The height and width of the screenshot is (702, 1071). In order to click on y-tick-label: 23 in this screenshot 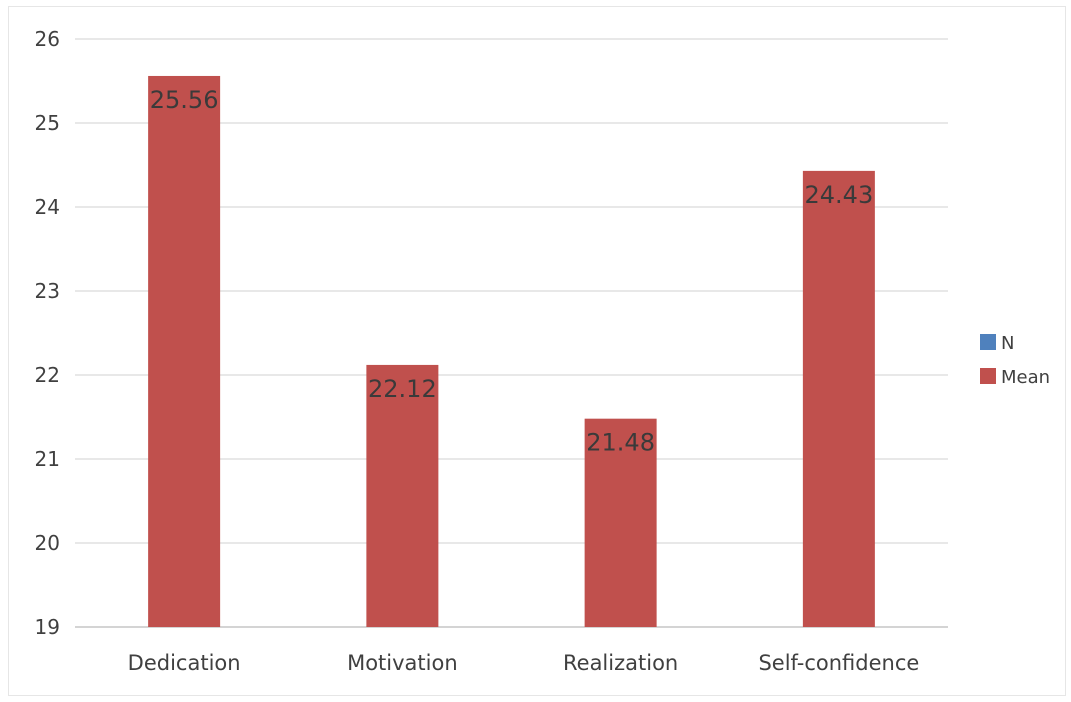, I will do `click(47, 291)`.